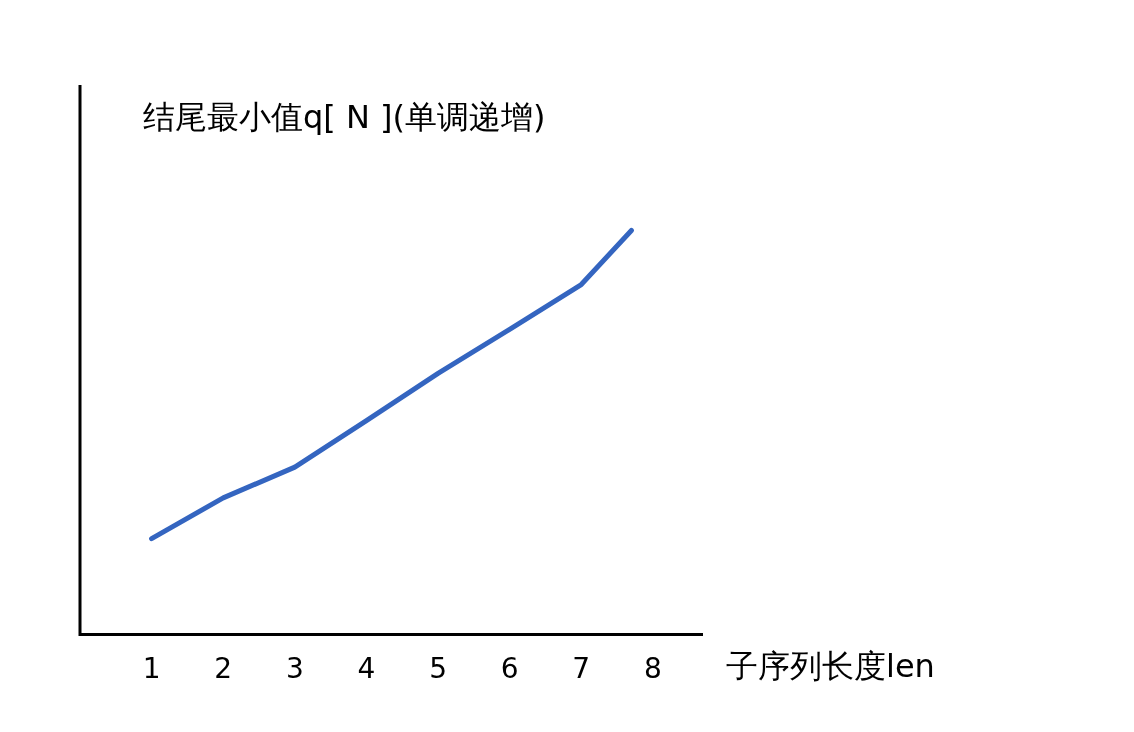 The image size is (1134, 732). Describe the element at coordinates (294, 669) in the screenshot. I see `x-tick-label: 3` at that location.